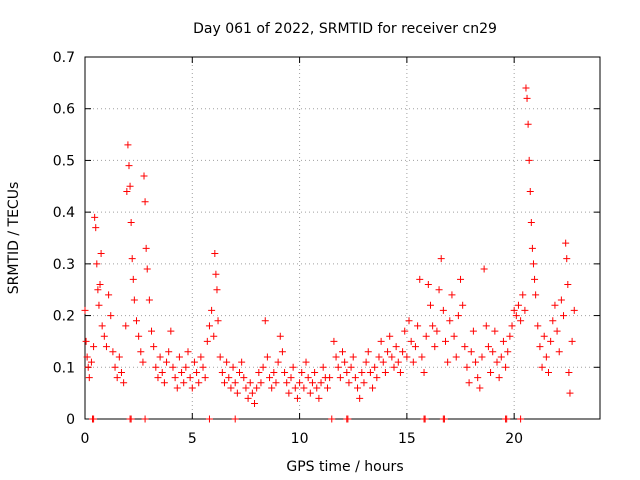  Describe the element at coordinates (64, 161) in the screenshot. I see `y-tick-label: 0.5` at that location.